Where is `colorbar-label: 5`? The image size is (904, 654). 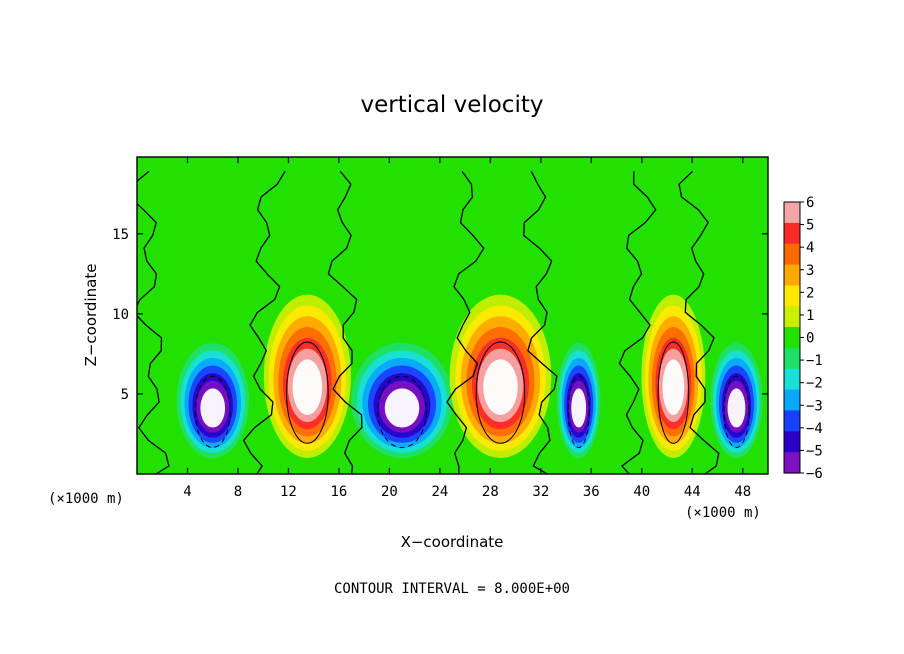 colorbar-label: 5 is located at coordinates (810, 226).